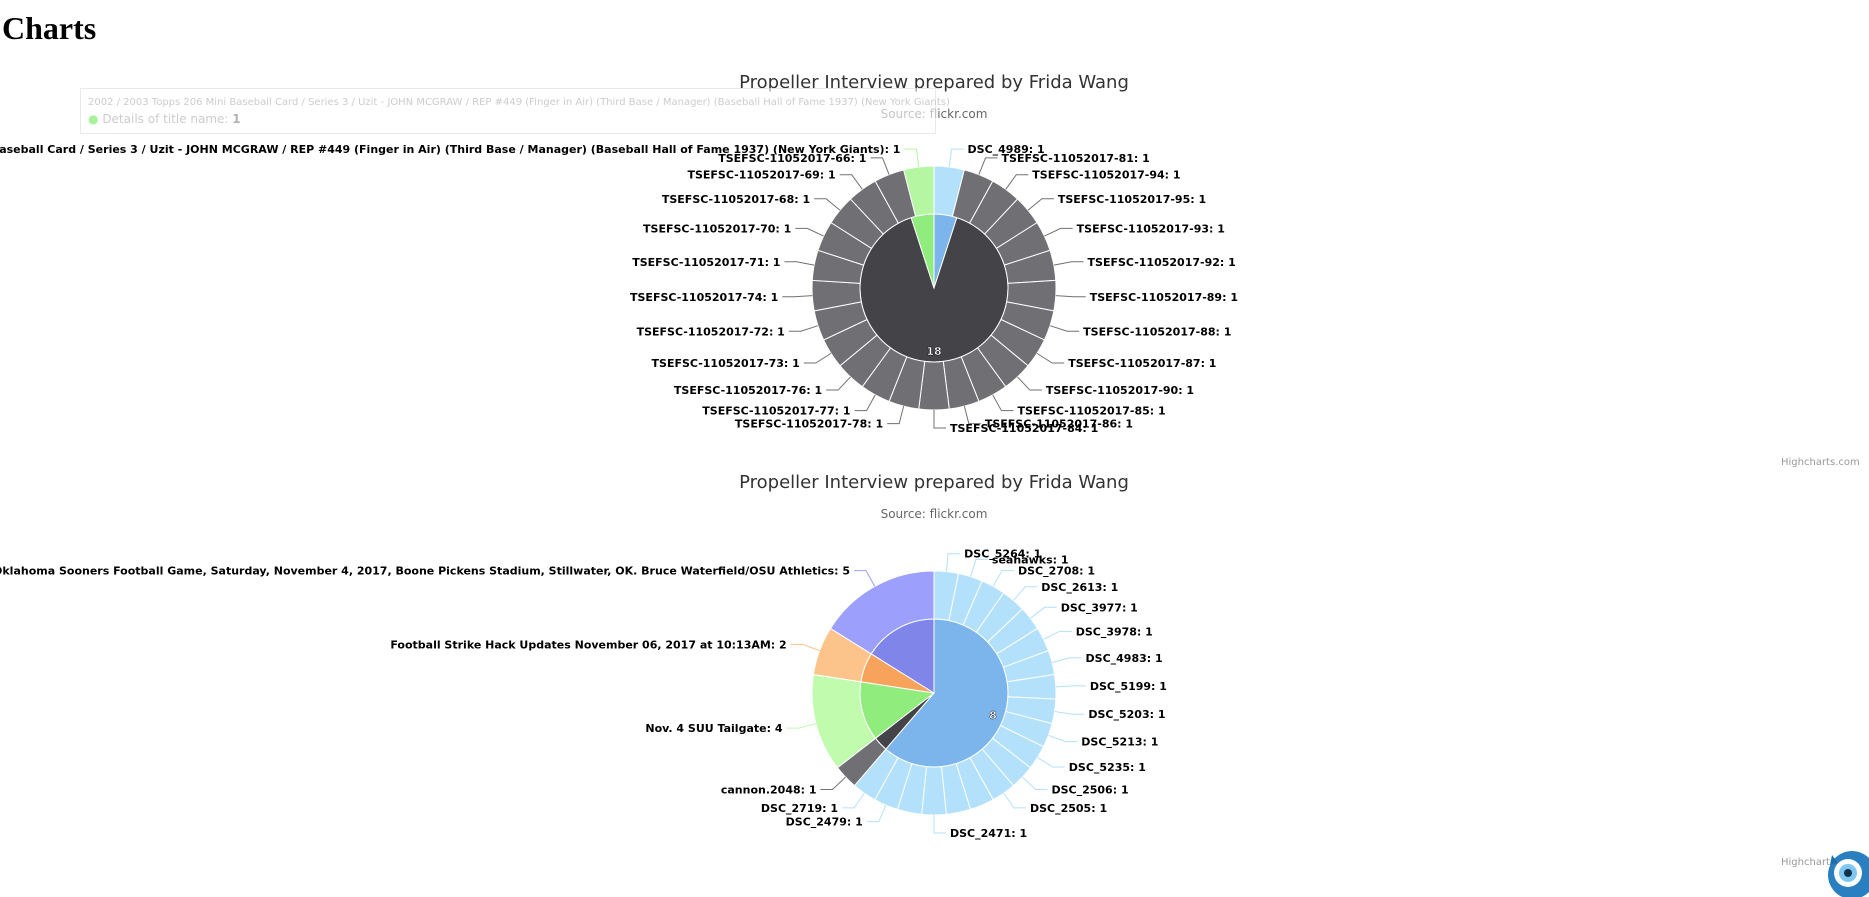 The width and height of the screenshot is (1869, 897). What do you see at coordinates (1820, 862) in the screenshot?
I see `highcharts-credit-2: Highcharts.com` at bounding box center [1820, 862].